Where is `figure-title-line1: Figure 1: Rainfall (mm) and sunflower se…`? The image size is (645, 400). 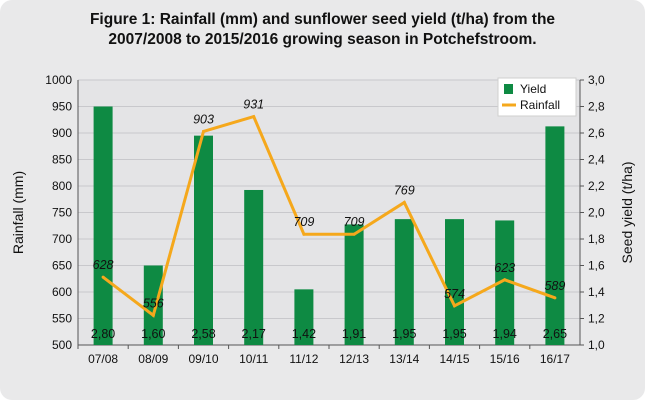
figure-title-line1: Figure 1: Rainfall (mm) and sunflower se… is located at coordinates (322, 19).